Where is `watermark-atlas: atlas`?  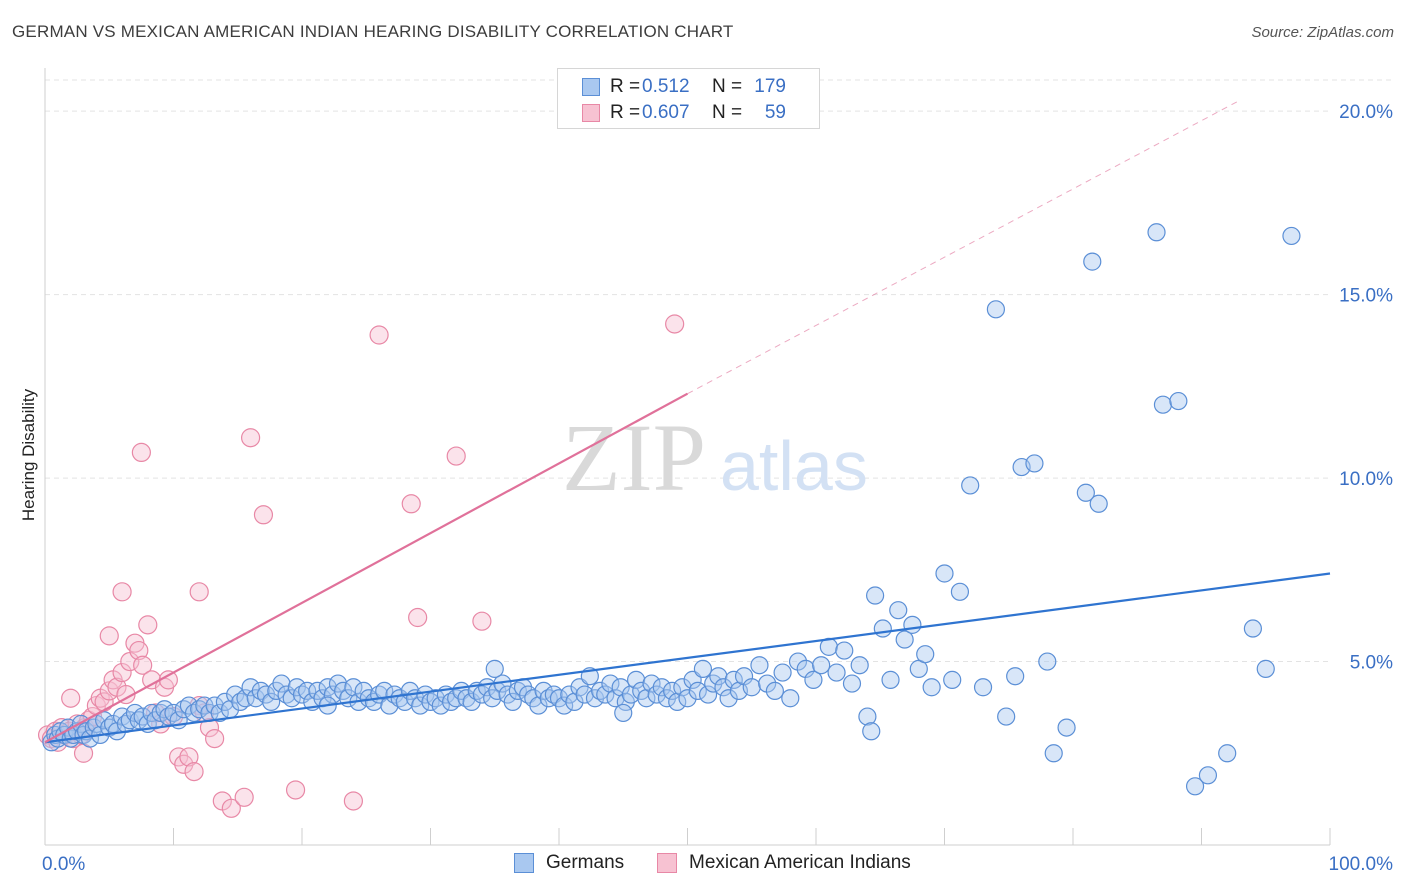 watermark-atlas: atlas is located at coordinates (794, 466).